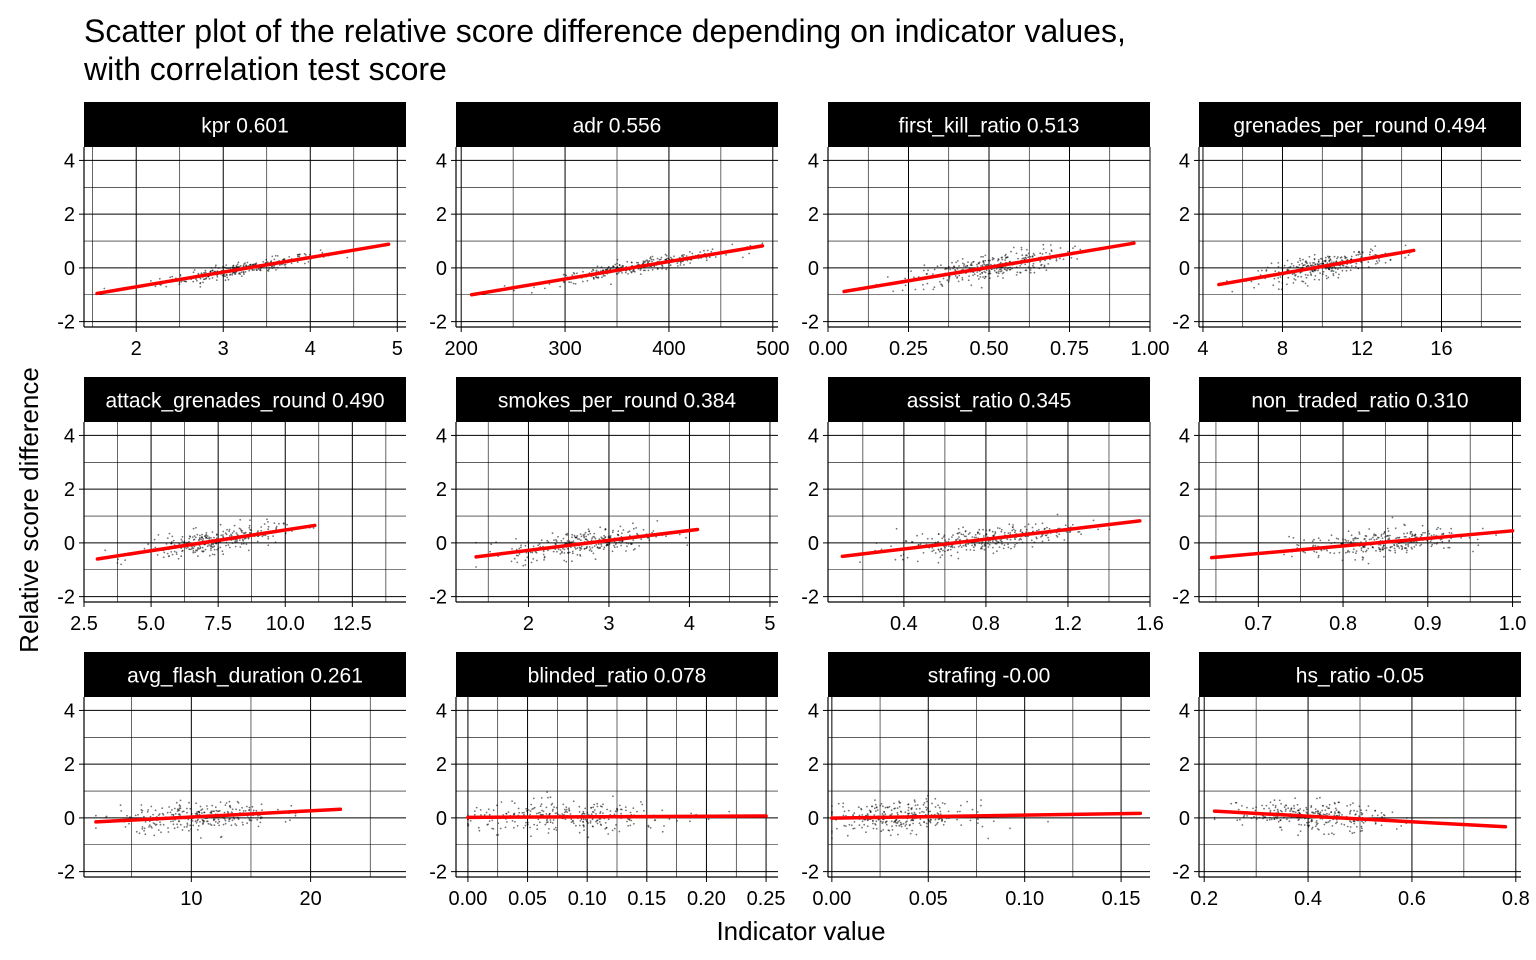 The image size is (1536, 960). Describe the element at coordinates (206, 542) in the screenshot. I see `regression-line` at that location.